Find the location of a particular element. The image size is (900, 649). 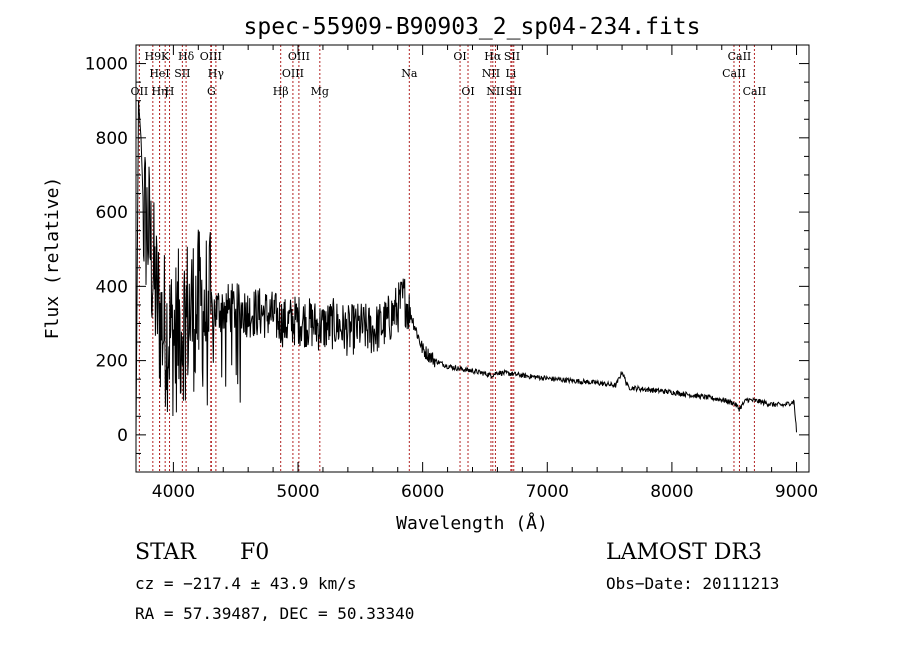

line-label: H9 is located at coordinates (153, 56).